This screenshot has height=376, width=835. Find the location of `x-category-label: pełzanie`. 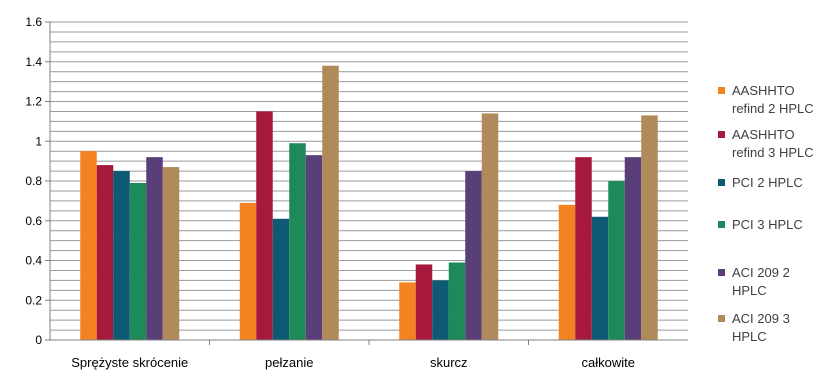

x-category-label: pełzanie is located at coordinates (289, 362).